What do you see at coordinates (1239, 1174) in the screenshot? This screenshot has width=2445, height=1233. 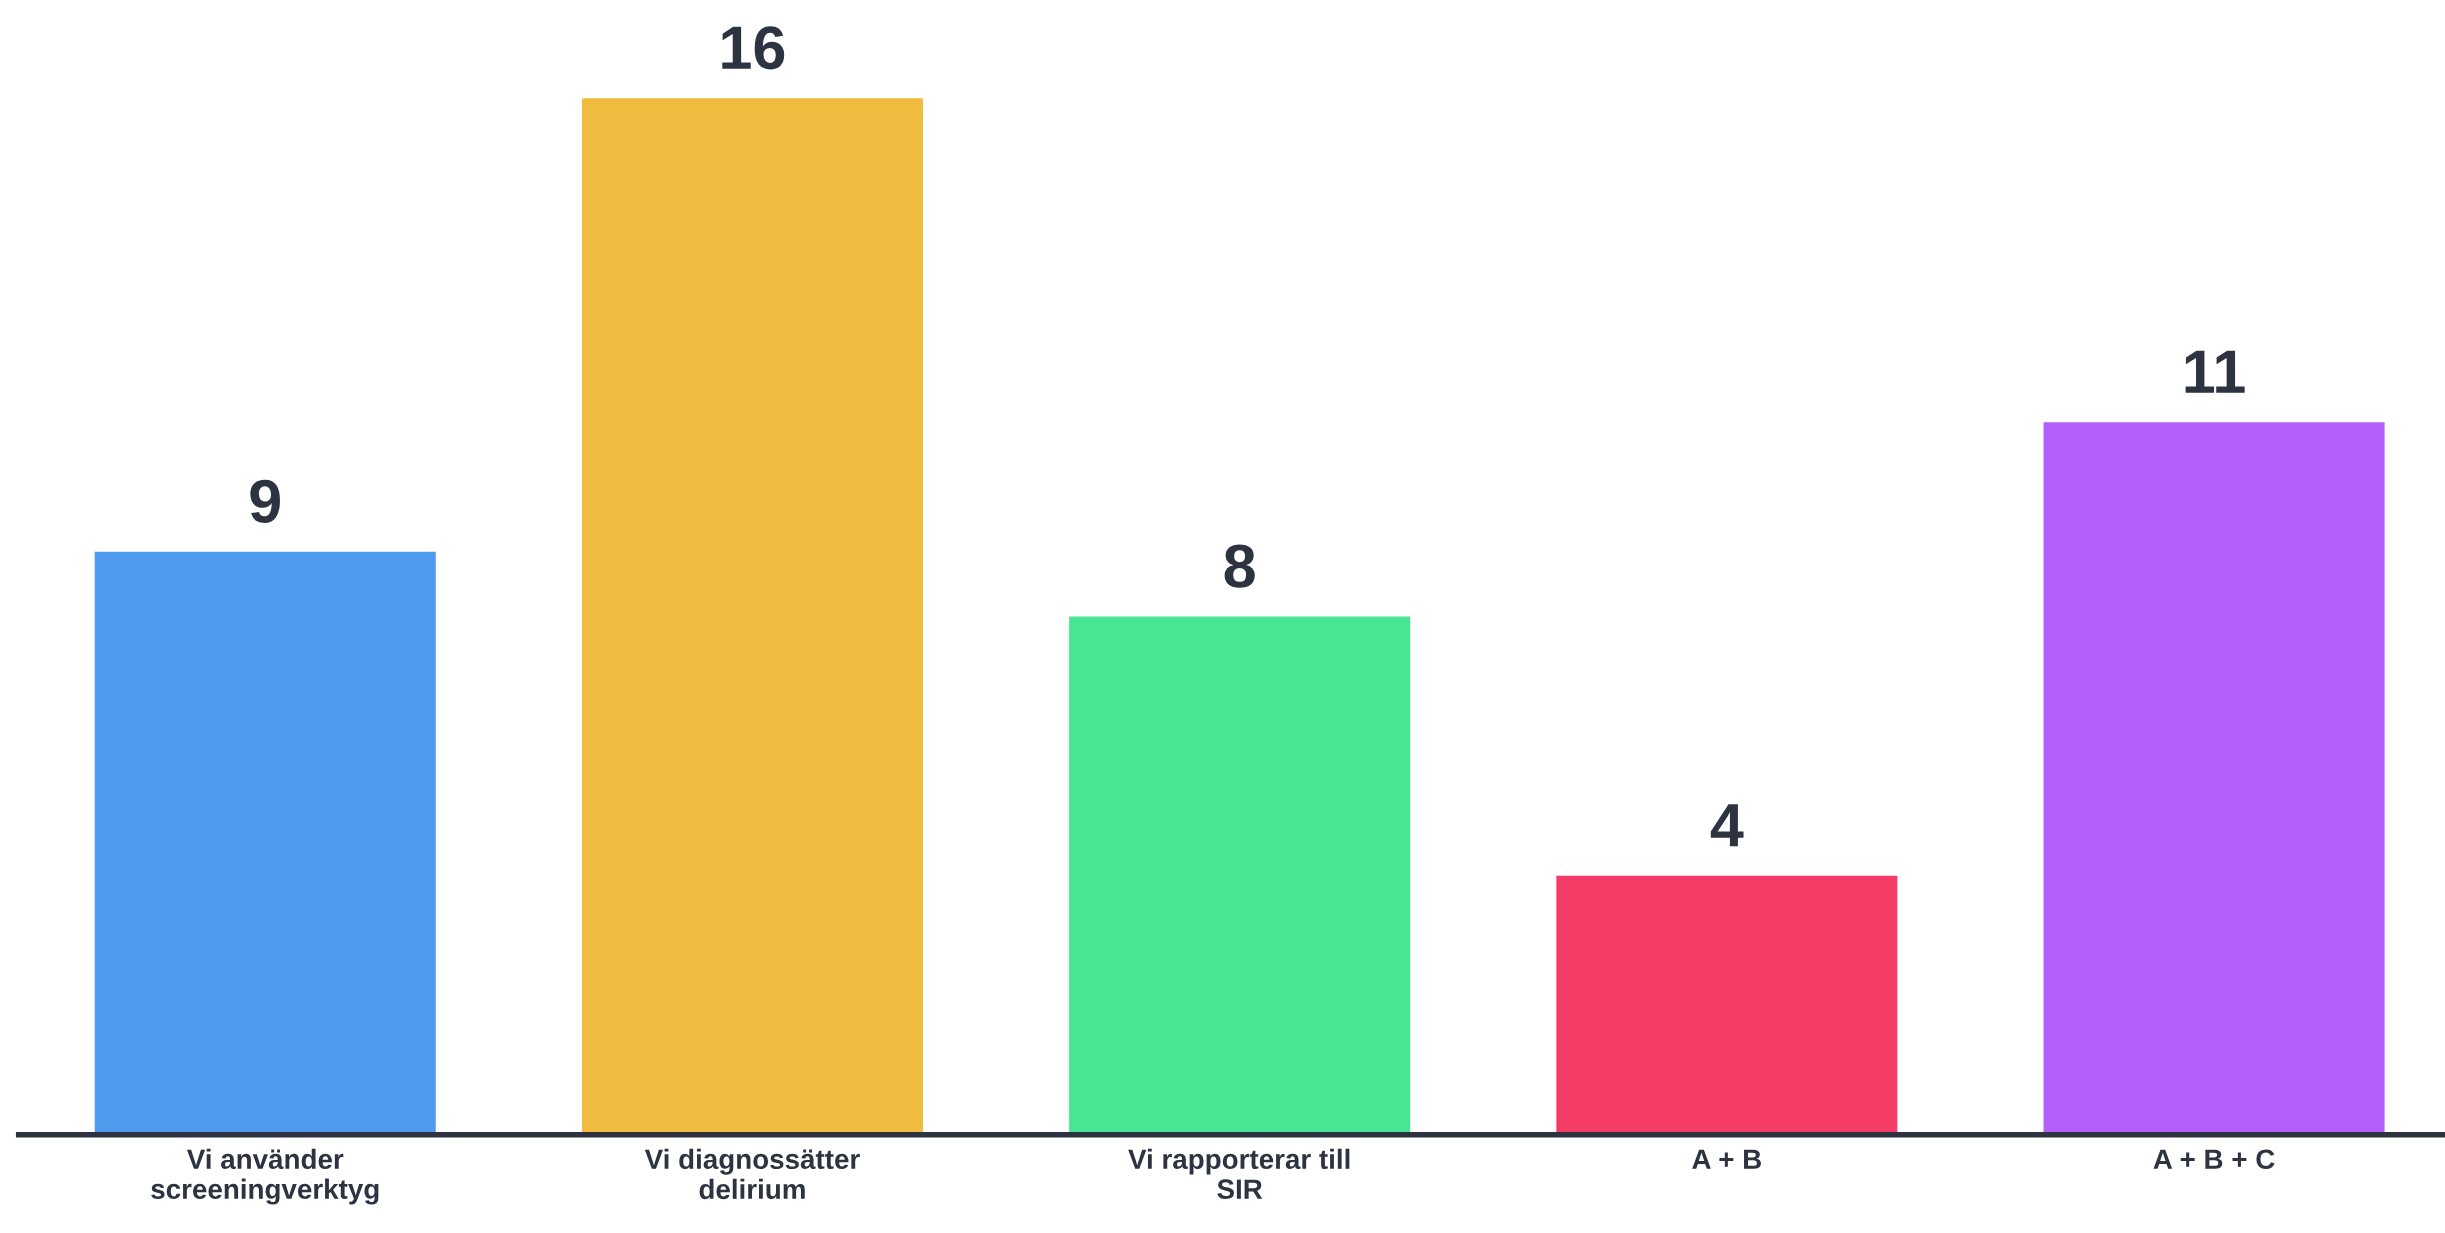 I see `x-tick-label: Vi rapporterar till SIR` at bounding box center [1239, 1174].